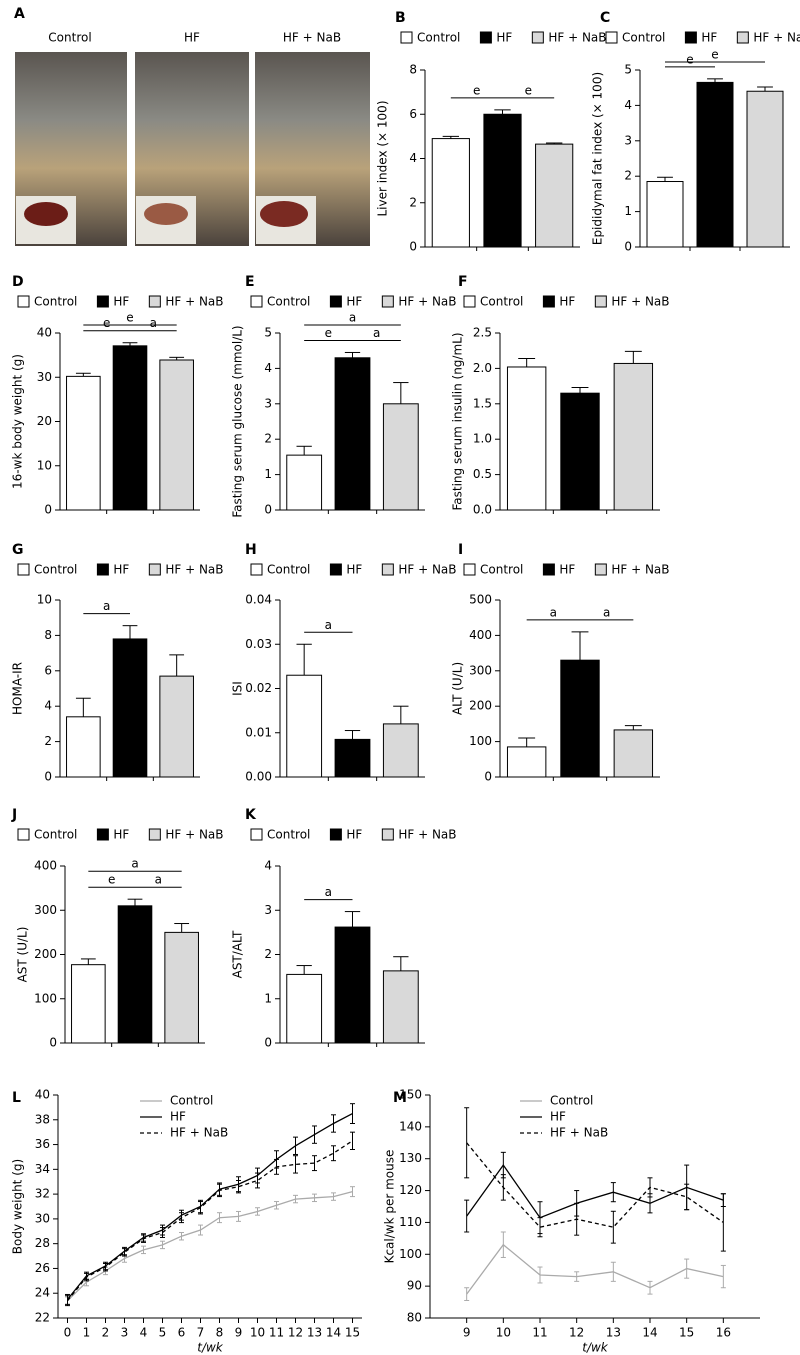  Describe the element at coordinates (284, 214) in the screenshot. I see `liver` at that location.